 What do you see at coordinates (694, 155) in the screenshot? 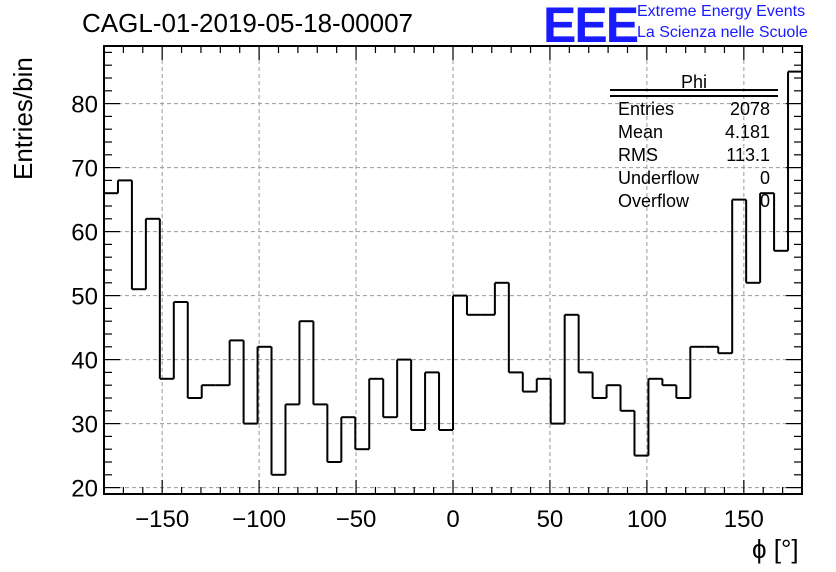
I see `stats-row: RMS 113.1` at bounding box center [694, 155].